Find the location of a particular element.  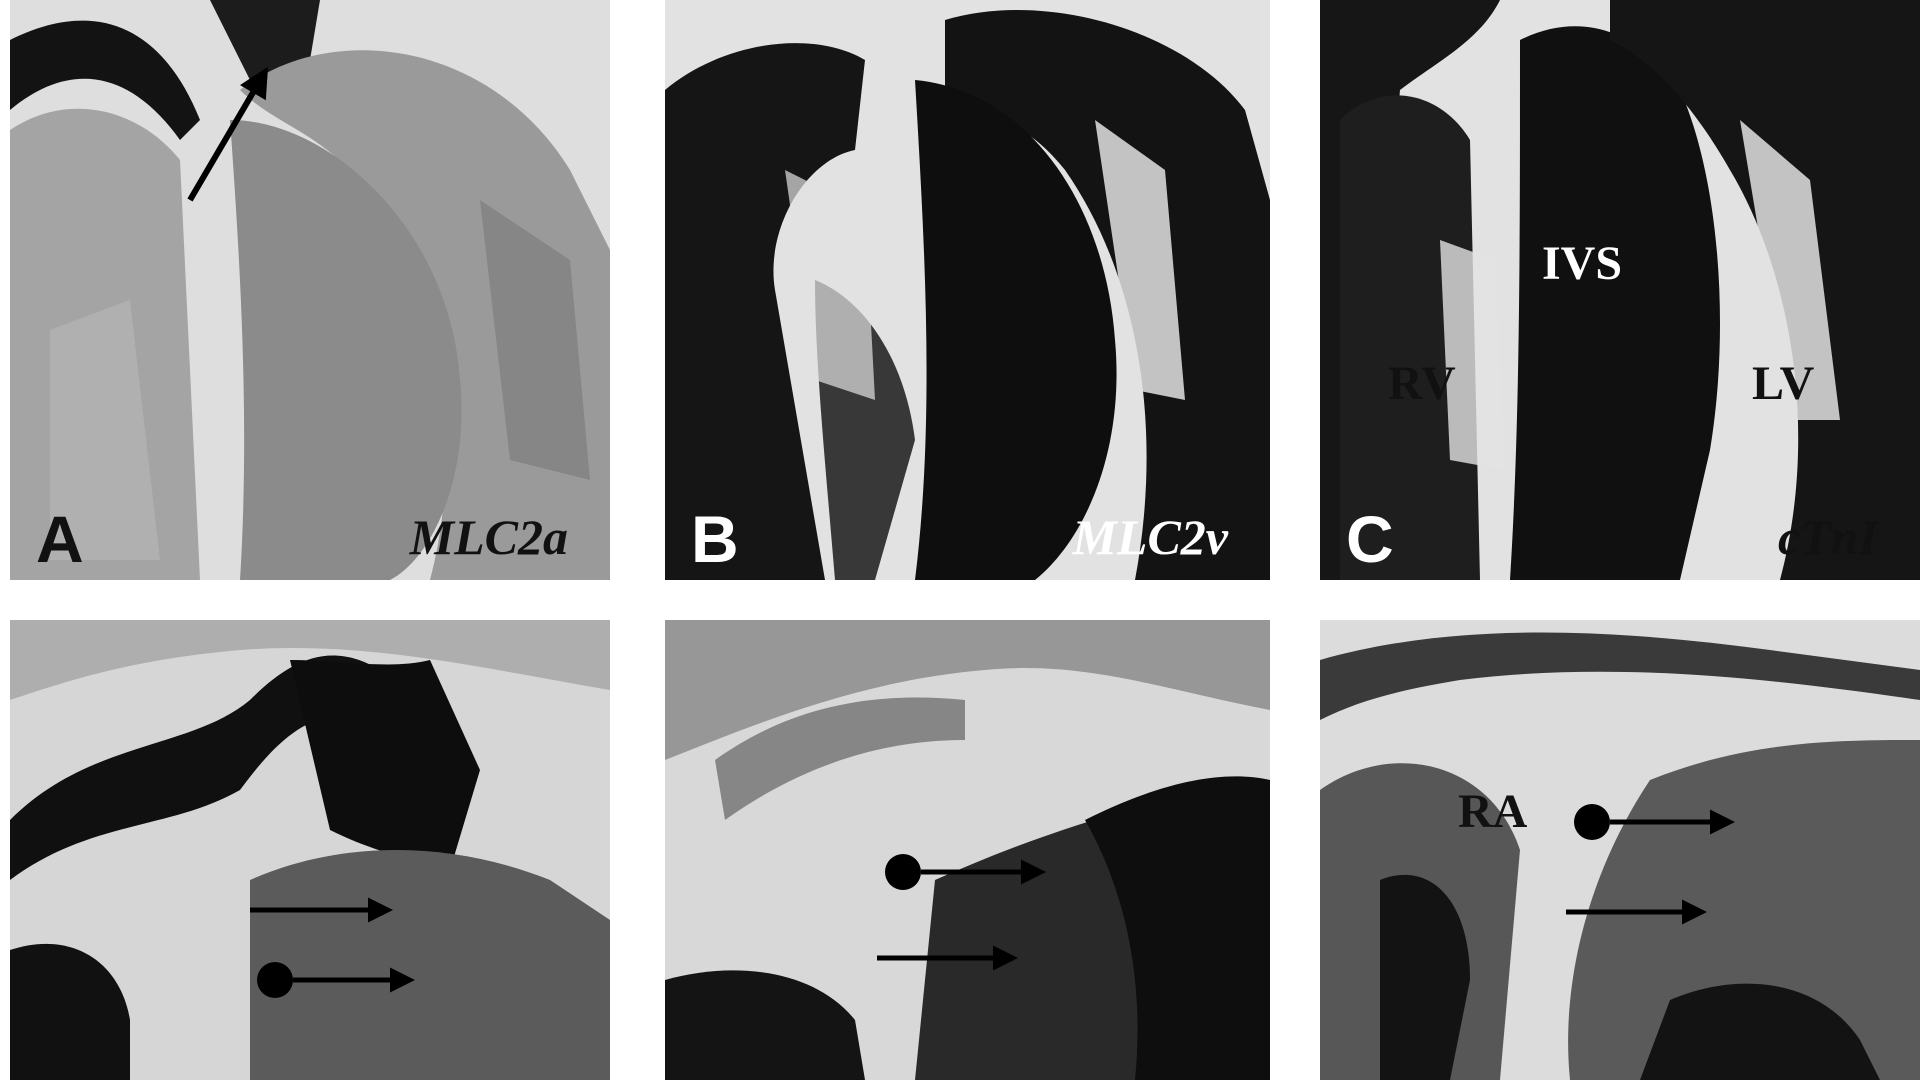

panel-c-bottom: RA is located at coordinates (1620, 850).